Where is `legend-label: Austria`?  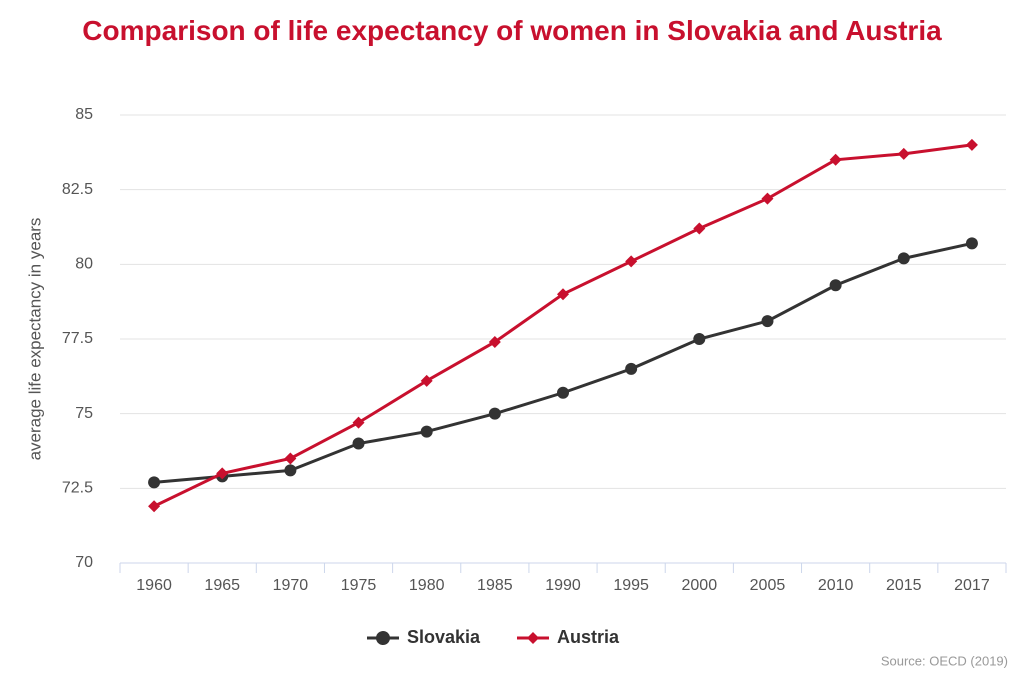
legend-label: Austria is located at coordinates (588, 637).